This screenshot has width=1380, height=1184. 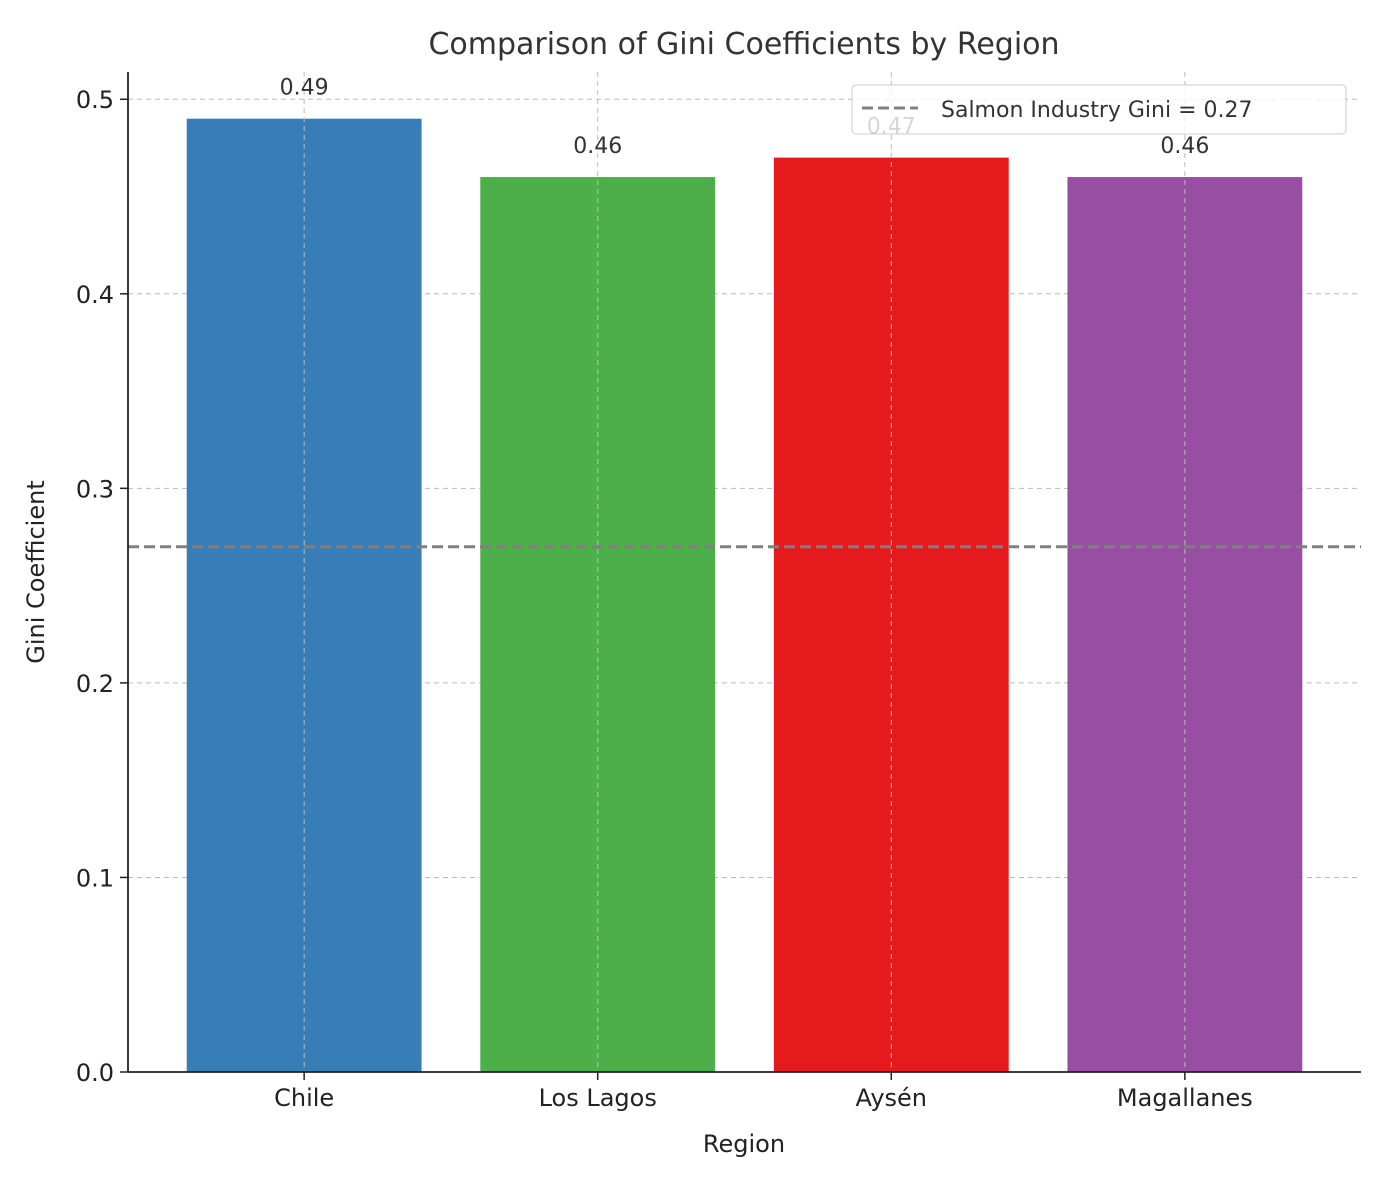 What do you see at coordinates (95, 1073) in the screenshot?
I see `y-tick-label: 0.0` at bounding box center [95, 1073].